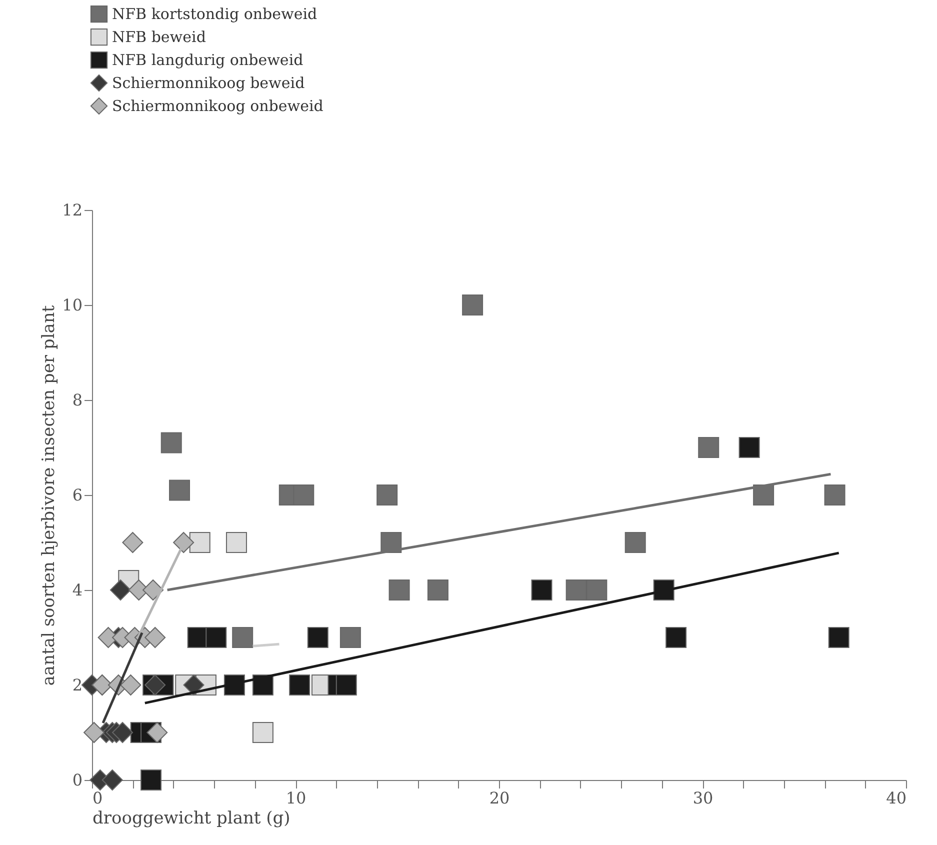 This screenshot has height=845, width=937. Describe the element at coordinates (77, 685) in the screenshot. I see `y-tick-label: 2` at that location.